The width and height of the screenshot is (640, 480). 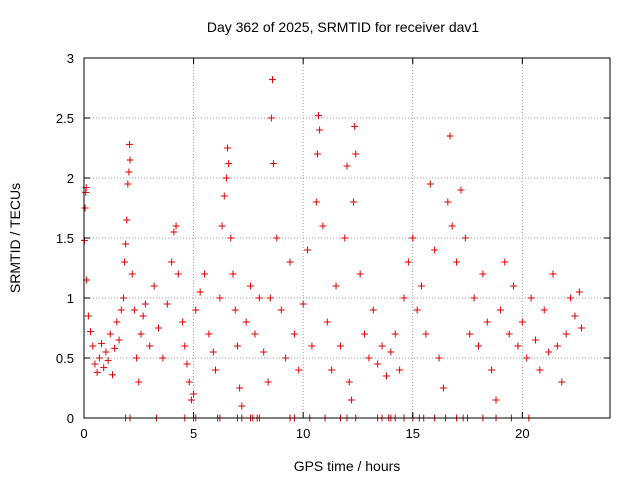 What do you see at coordinates (193, 433) in the screenshot?
I see `x-tick-label: 5` at bounding box center [193, 433].